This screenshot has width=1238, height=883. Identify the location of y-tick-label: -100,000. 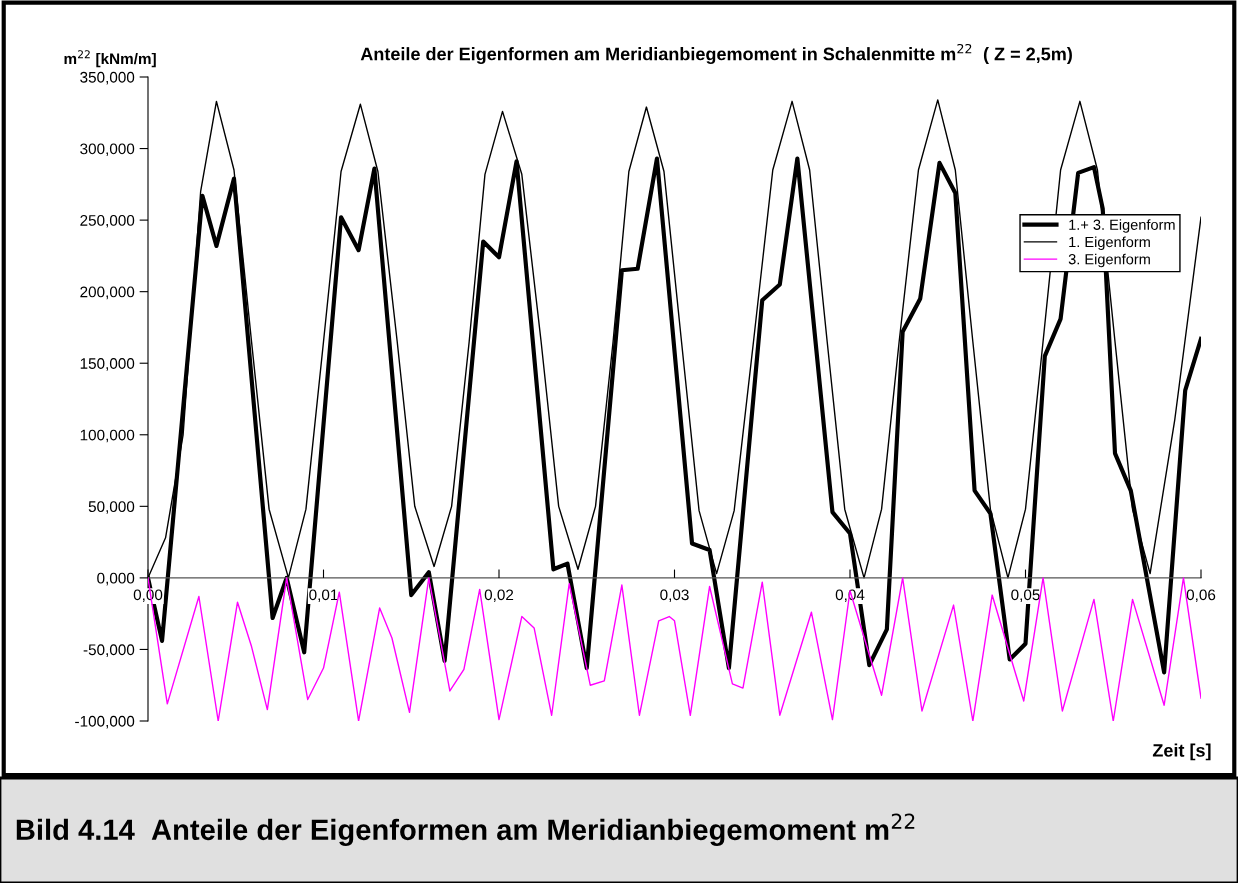
(105, 722).